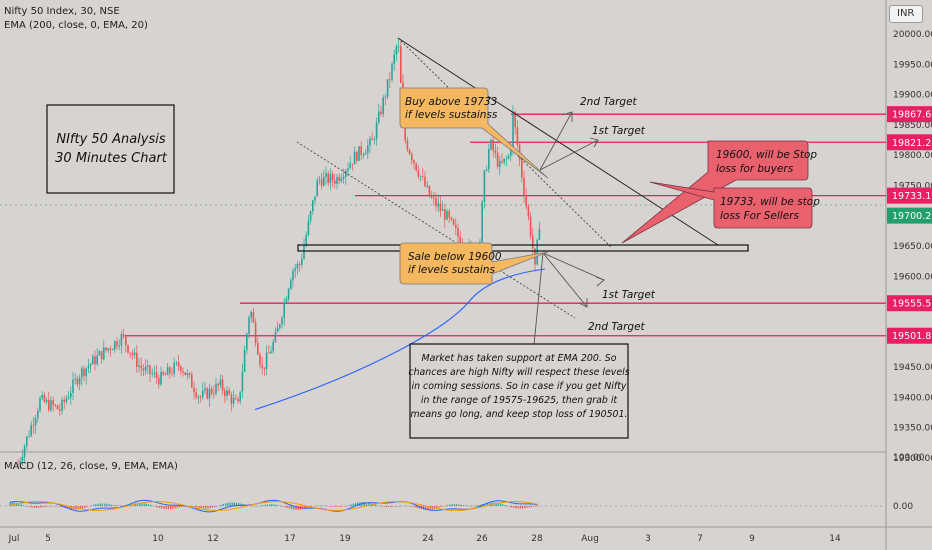 This screenshot has width=932, height=550. Describe the element at coordinates (451, 102) in the screenshot. I see `buy-note-line-1: Buy above 19733` at that location.